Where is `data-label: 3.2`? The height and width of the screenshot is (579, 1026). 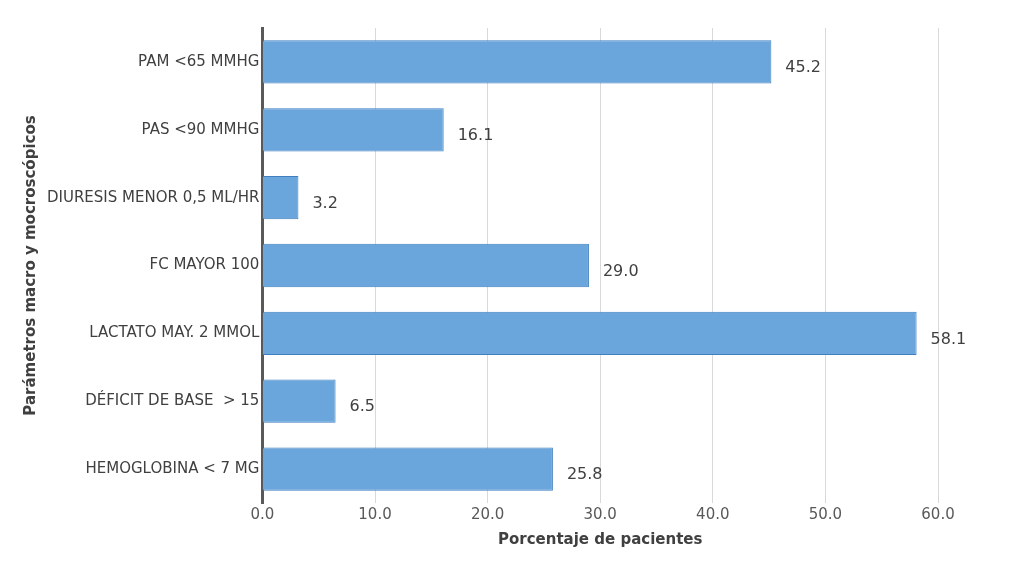 data-label: 3.2 is located at coordinates (325, 202).